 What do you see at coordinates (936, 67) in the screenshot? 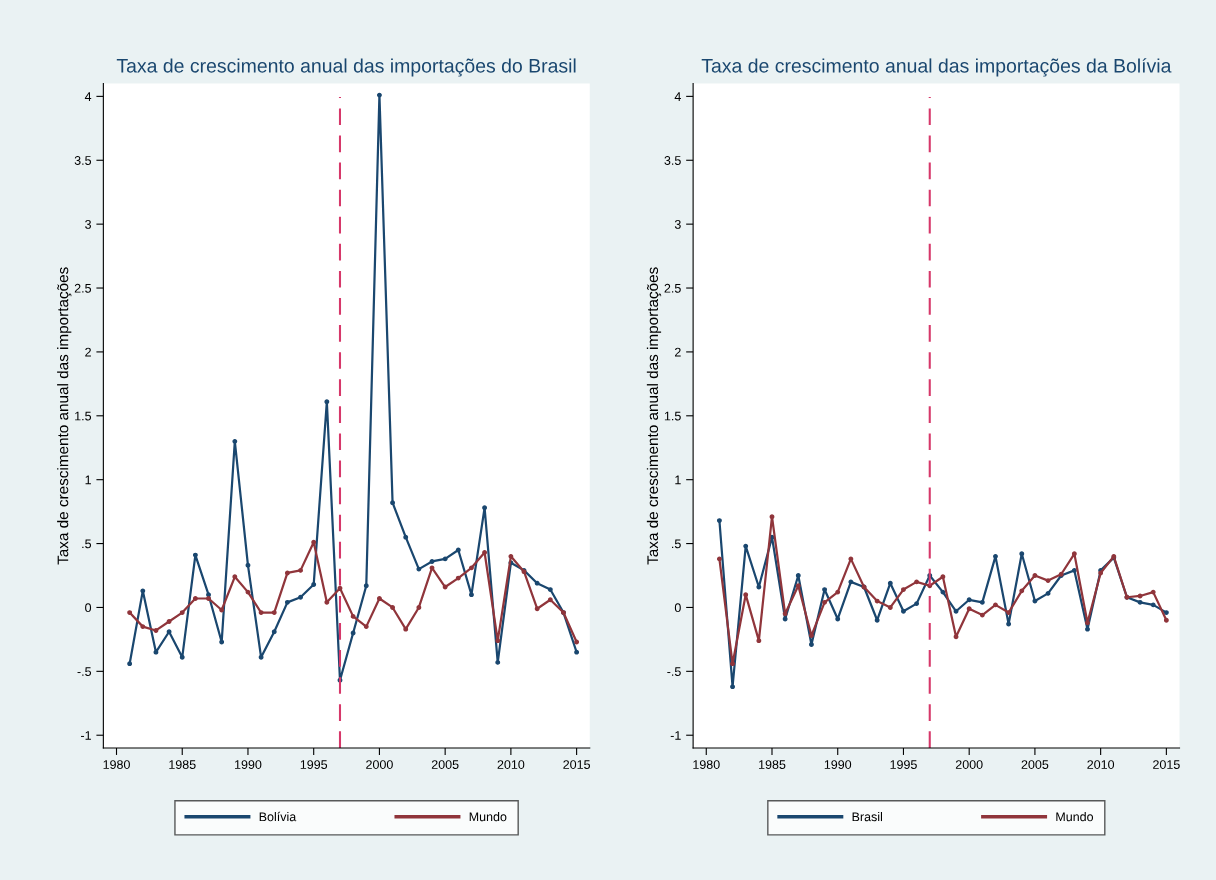
I see `chart-title: Taxa de crescimento anual das importações da Bolívia` at bounding box center [936, 67].